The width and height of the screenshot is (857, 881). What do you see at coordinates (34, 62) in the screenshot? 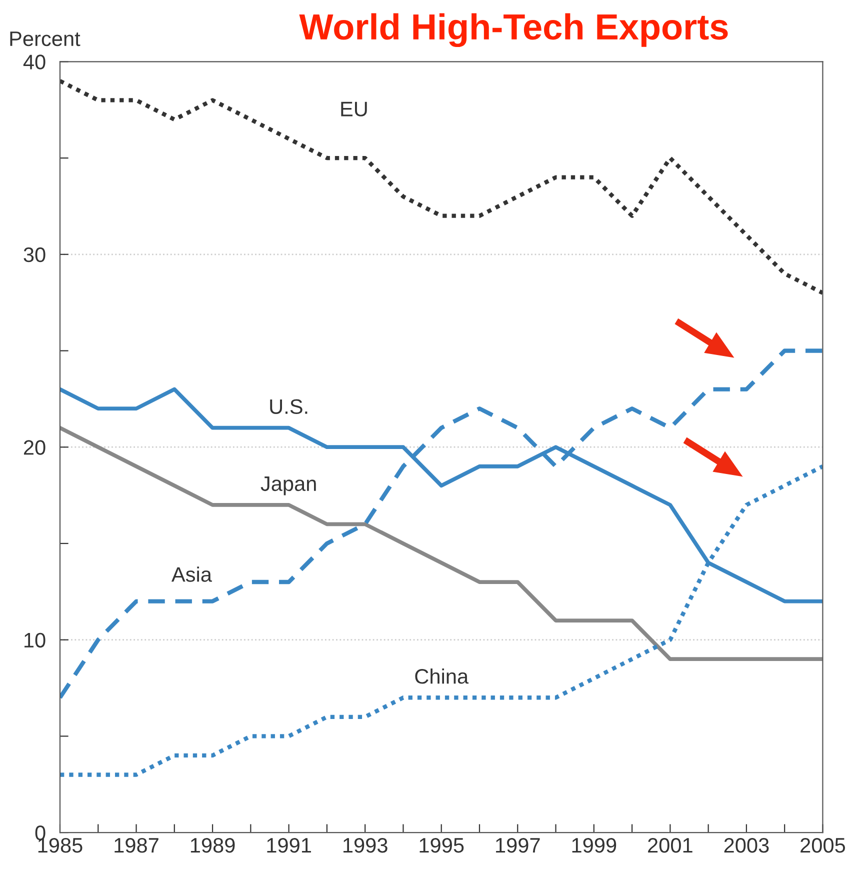
I see `y-tick-label: 40` at bounding box center [34, 62].